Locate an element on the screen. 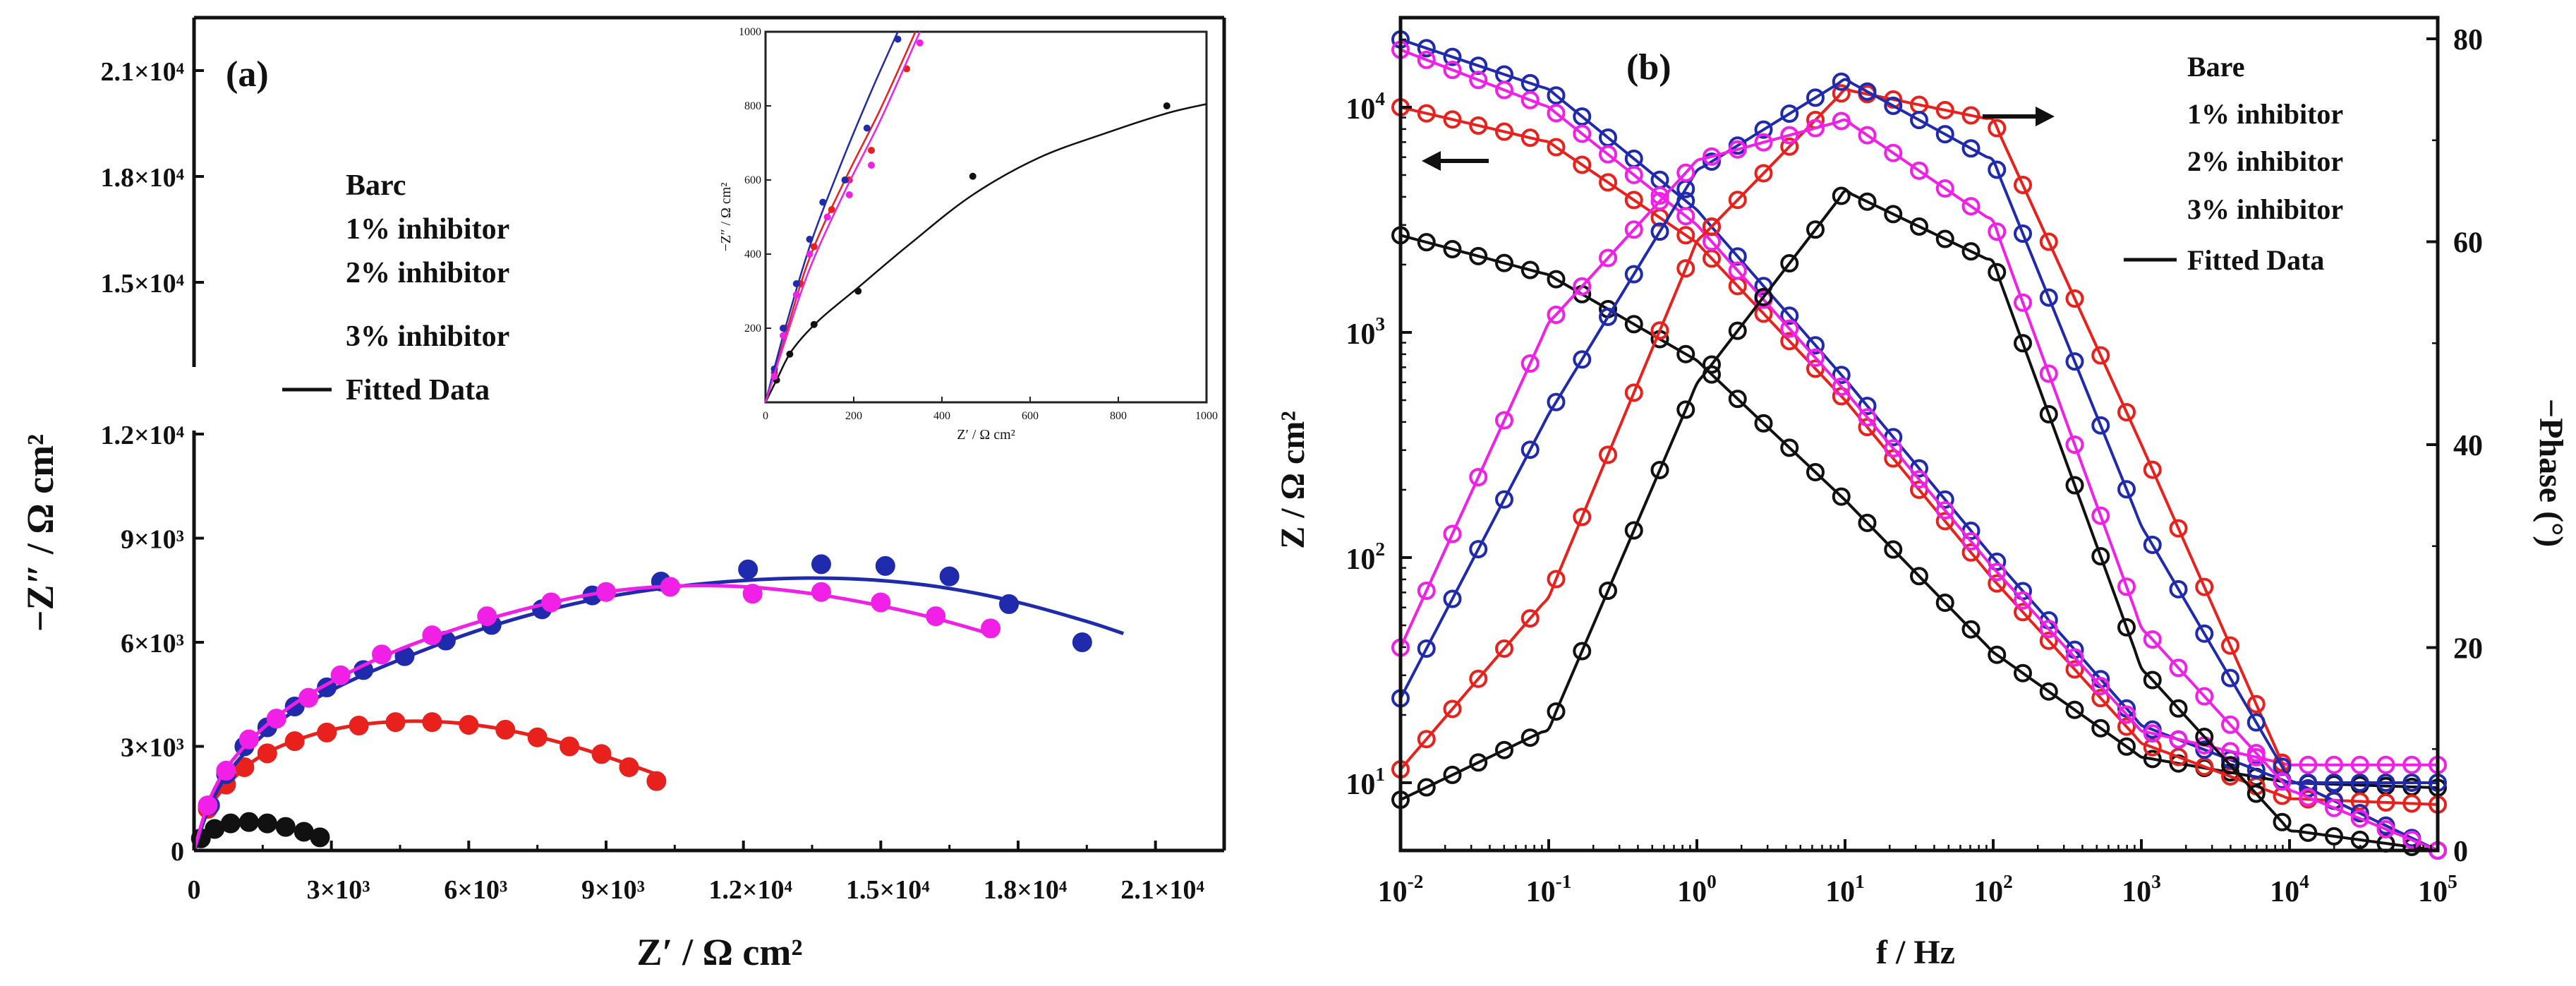  panel-a-xtick-label: 1.5×10⁴ is located at coordinates (888, 890).